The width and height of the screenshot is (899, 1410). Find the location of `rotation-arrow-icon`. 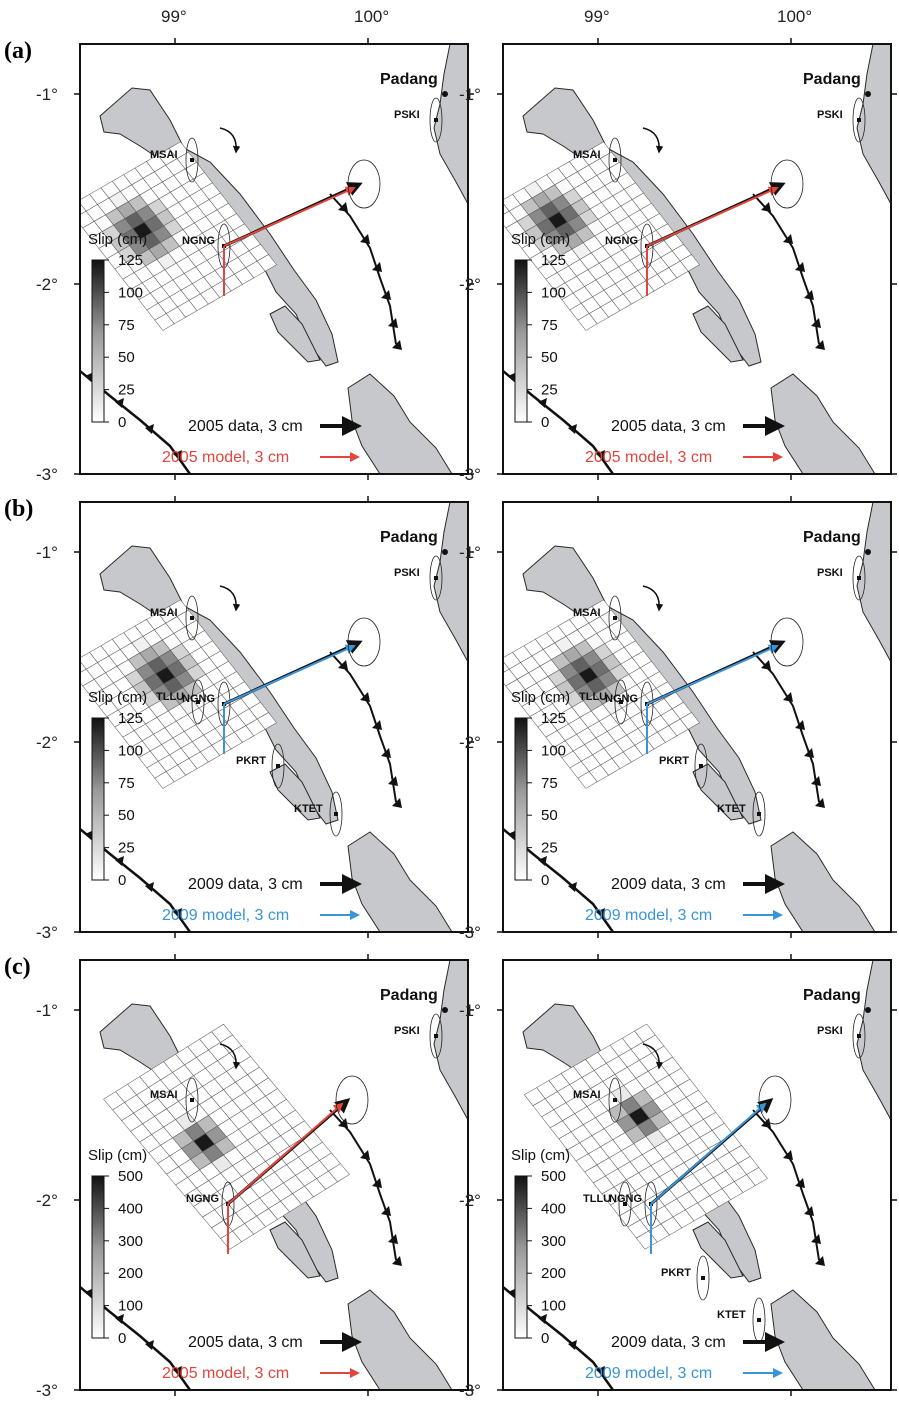

rotation-arrow-icon is located at coordinates (230, 140).